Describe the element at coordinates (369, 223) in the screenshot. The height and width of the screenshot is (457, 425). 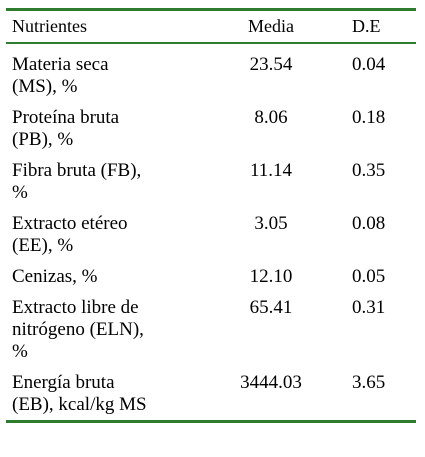
I see `row-sd: 0.08` at that location.